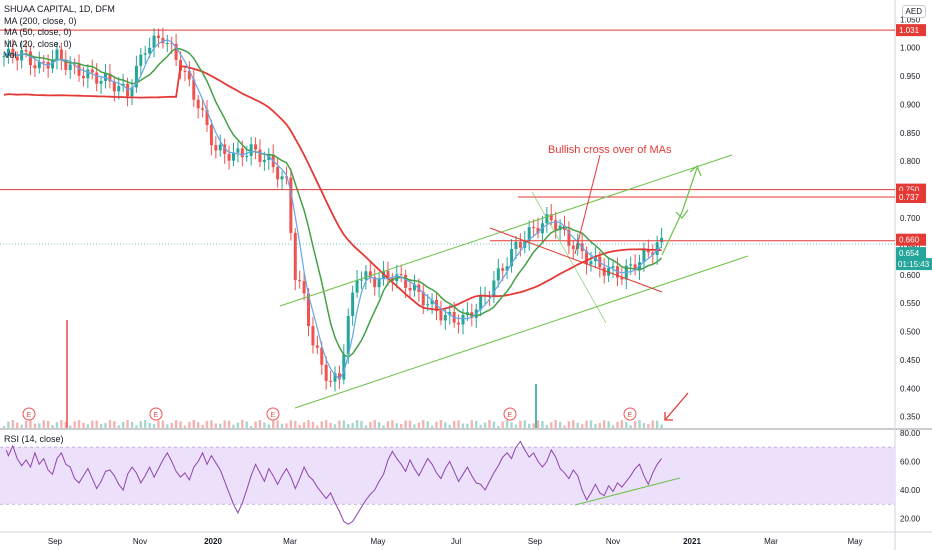 The image size is (932, 550). I want to click on price-tick-label: 0.400, so click(910, 388).